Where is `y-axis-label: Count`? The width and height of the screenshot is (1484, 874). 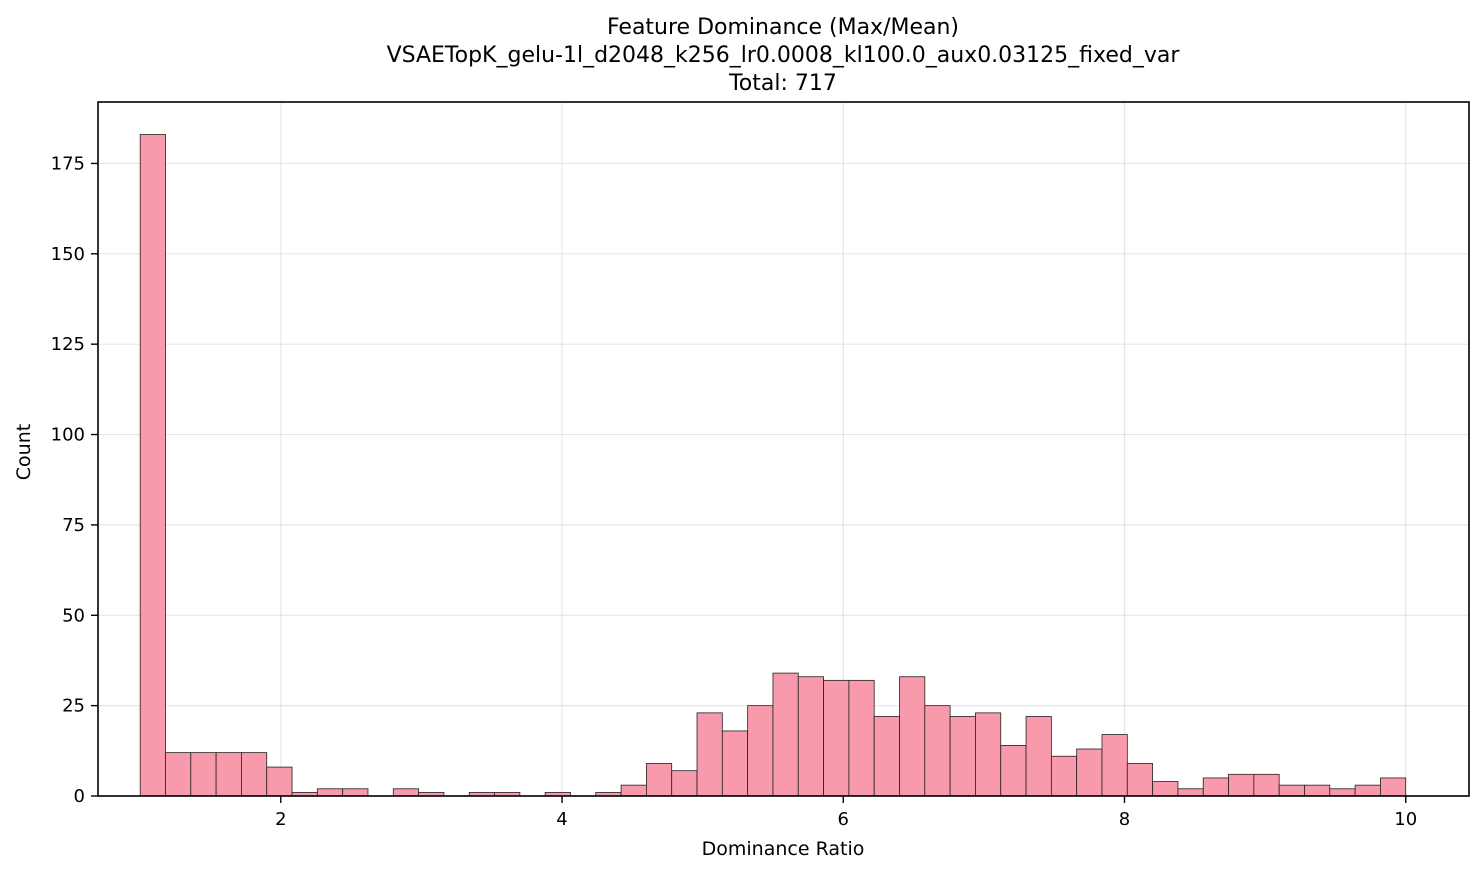
y-axis-label: Count is located at coordinates (24, 452).